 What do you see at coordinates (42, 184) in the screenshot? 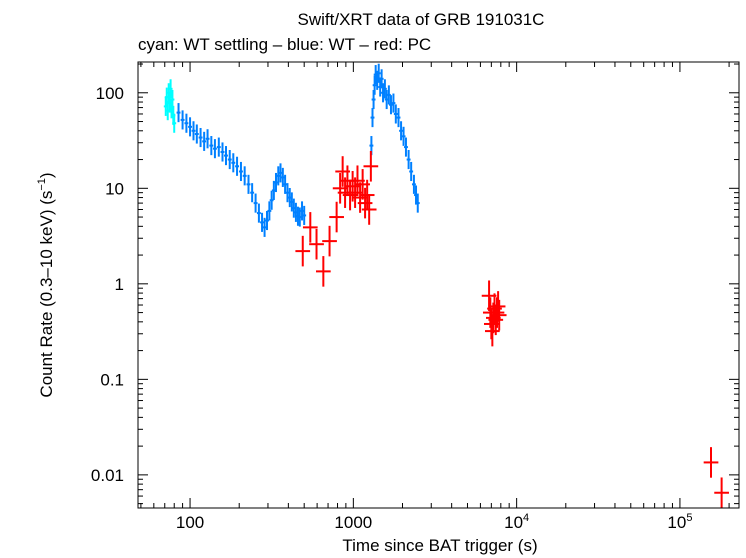
I see `y-axis-label-sup: −1` at bounding box center [42, 184].